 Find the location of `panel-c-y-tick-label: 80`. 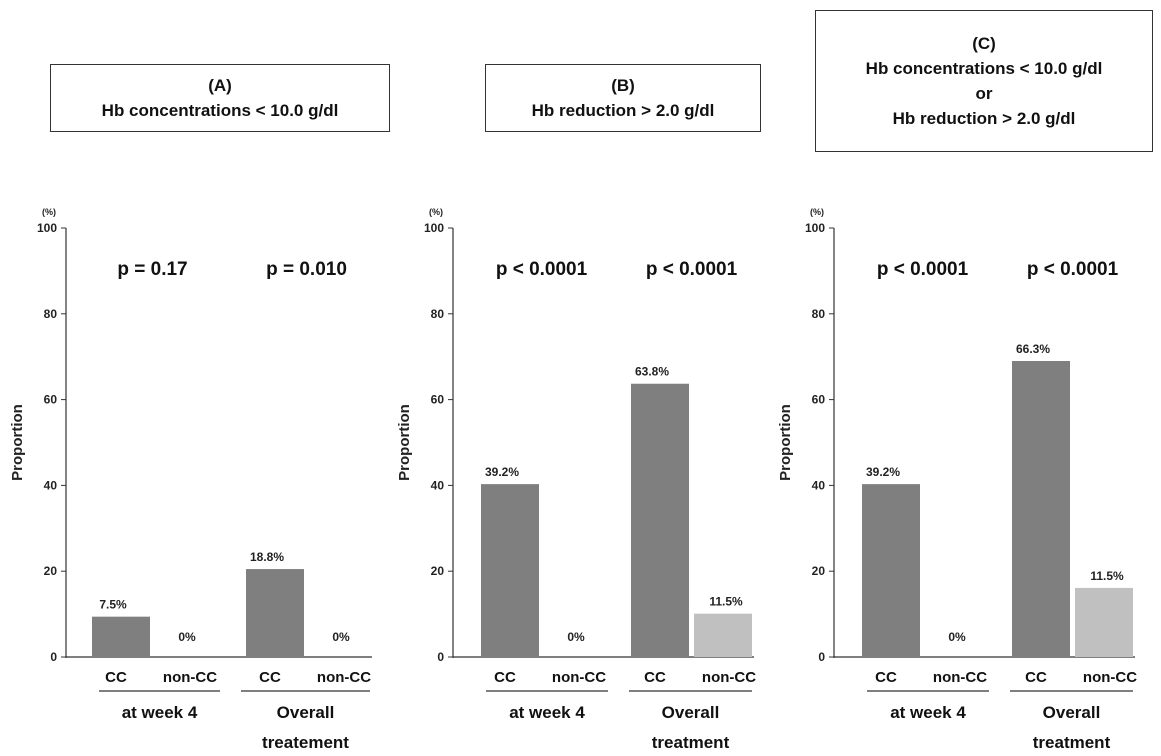

panel-c-y-tick-label: 80 is located at coordinates (819, 314).